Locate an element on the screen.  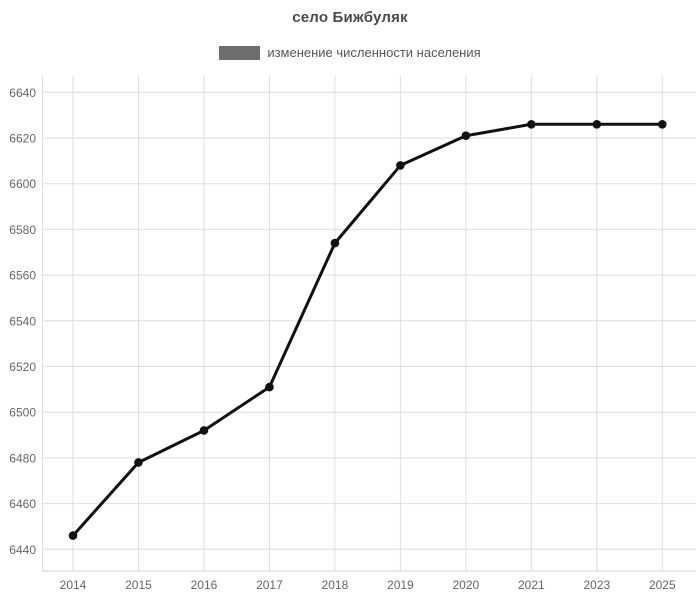
y-axis-tick-label: 6460 is located at coordinates (22, 504).